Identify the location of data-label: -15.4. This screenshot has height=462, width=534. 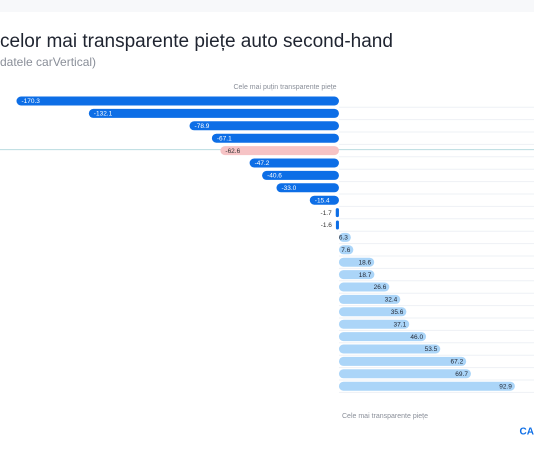
(322, 200).